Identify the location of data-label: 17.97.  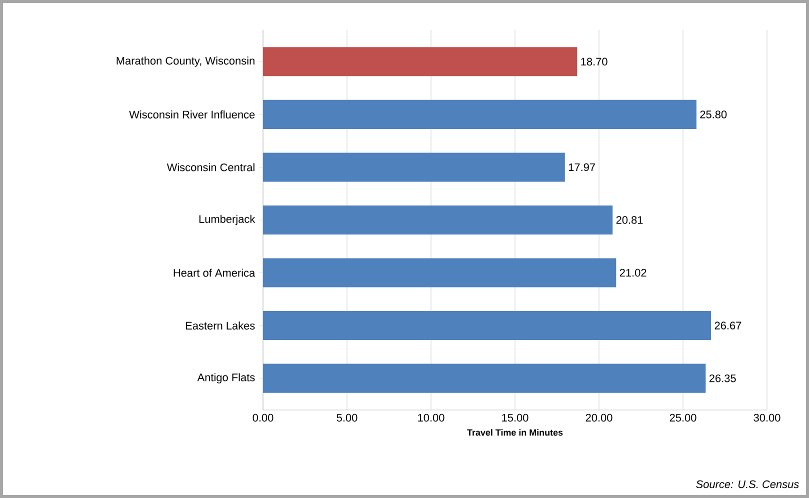
(581, 167).